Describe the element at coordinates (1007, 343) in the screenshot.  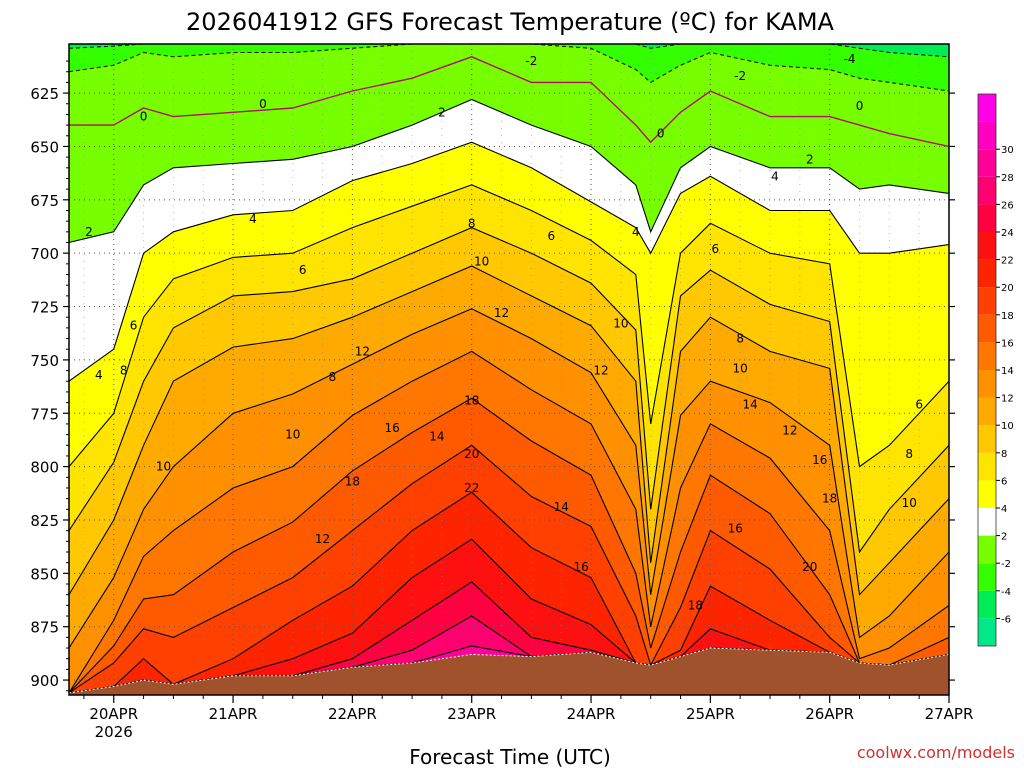
I see `colorbar-label: 16` at that location.